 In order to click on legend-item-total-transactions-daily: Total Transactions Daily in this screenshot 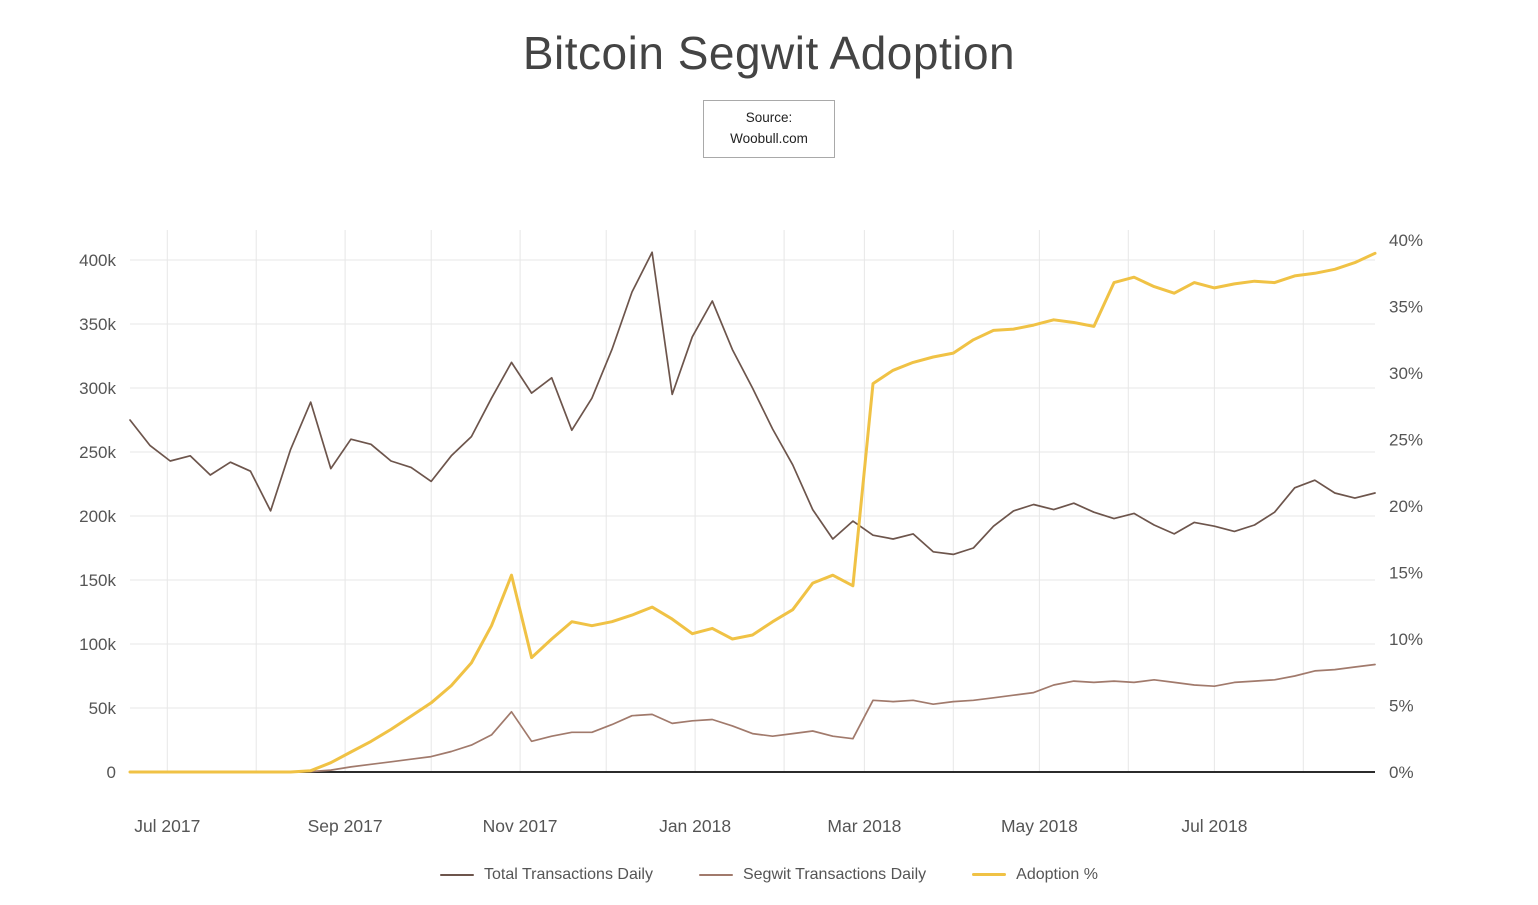, I will do `click(546, 875)`.